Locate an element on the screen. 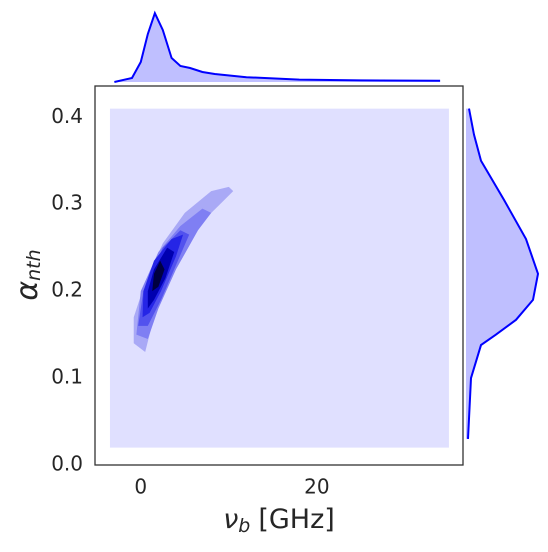 This screenshot has width=548, height=552. x-symbol: ν is located at coordinates (230, 519).